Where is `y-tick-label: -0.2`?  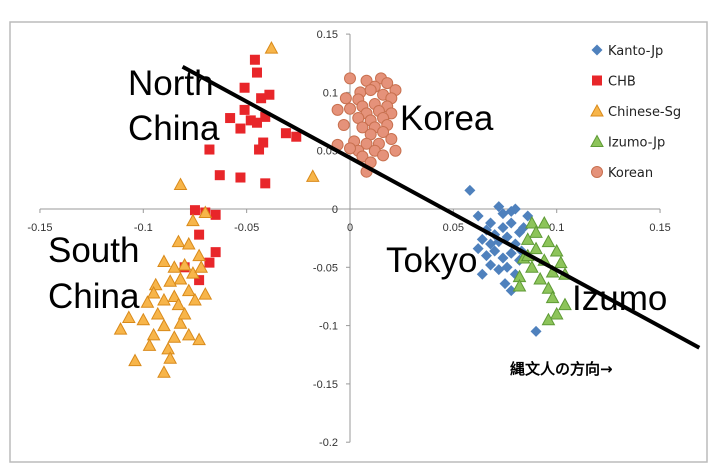
y-tick-label: -0.2 is located at coordinates (328, 443).